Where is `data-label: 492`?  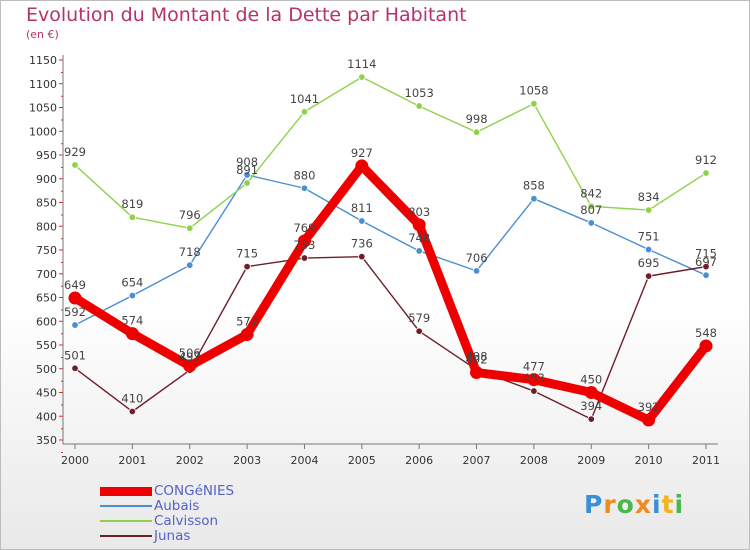 data-label: 492 is located at coordinates (477, 360).